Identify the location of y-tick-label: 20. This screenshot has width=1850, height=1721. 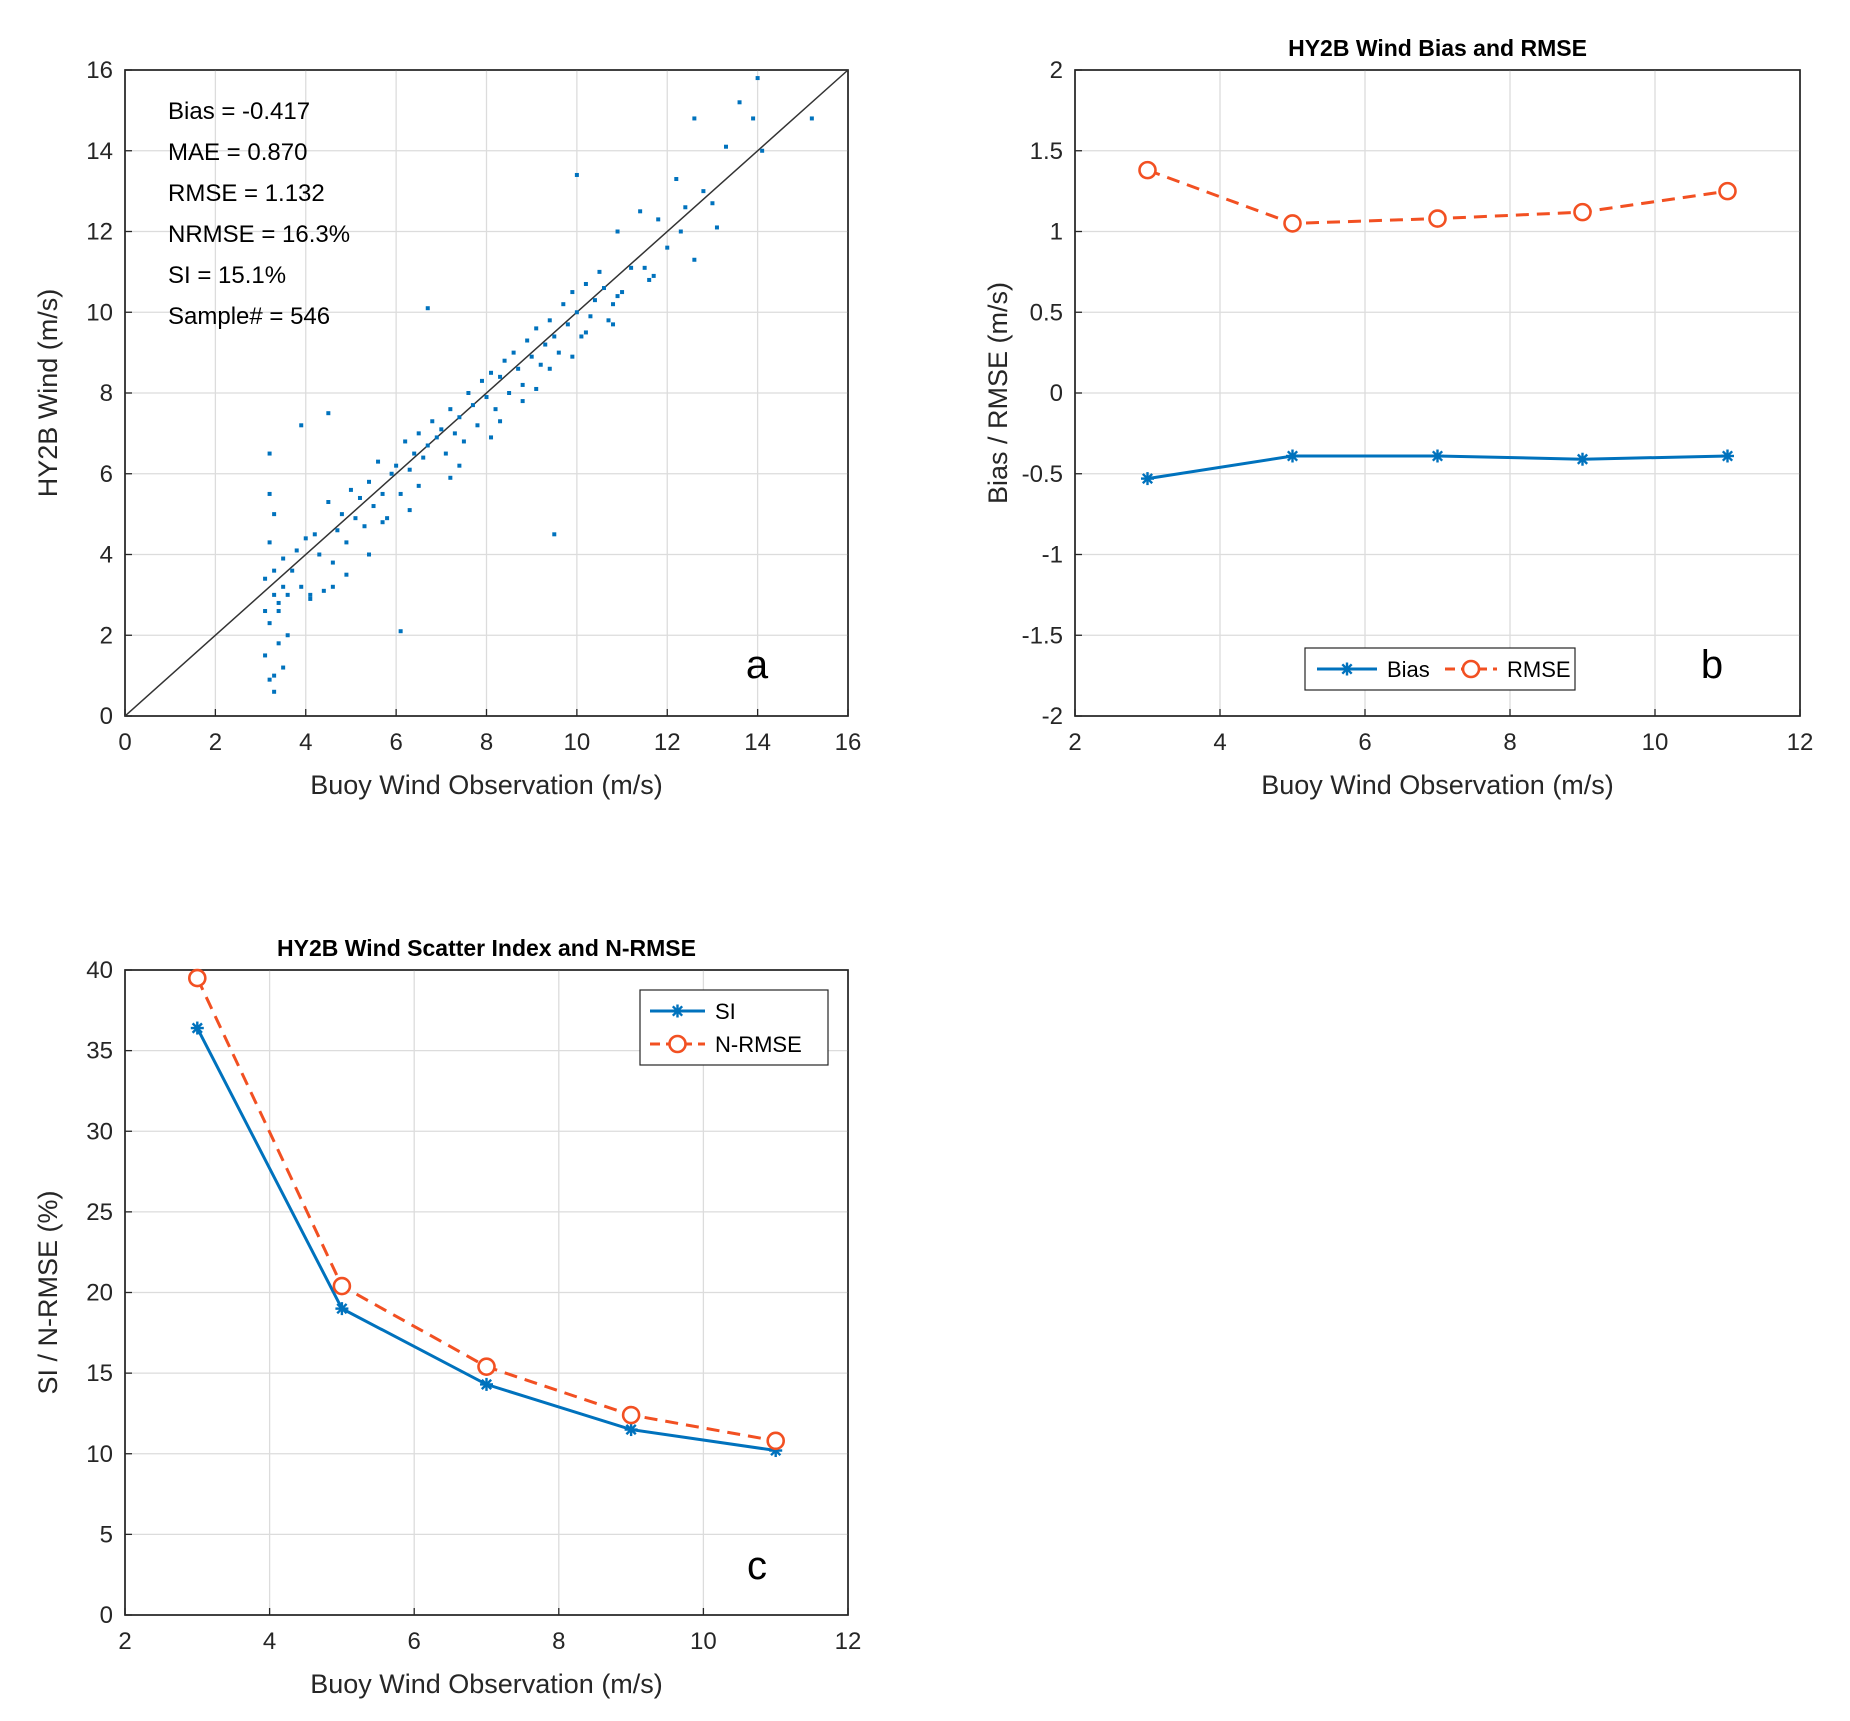
(99, 1293).